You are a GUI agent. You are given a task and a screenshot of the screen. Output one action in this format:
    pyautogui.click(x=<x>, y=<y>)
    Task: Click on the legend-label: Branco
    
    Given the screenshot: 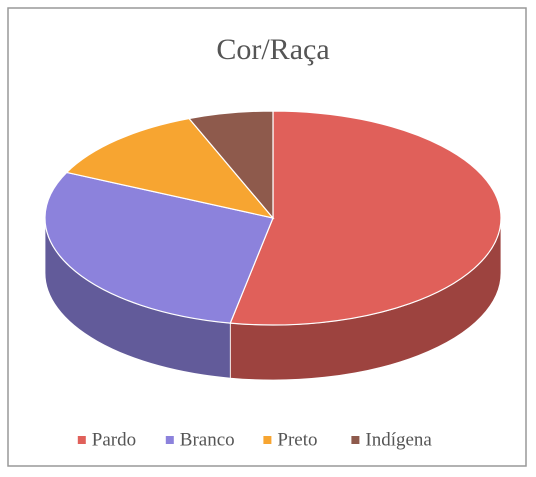 What is the action you would take?
    pyautogui.click(x=207, y=439)
    